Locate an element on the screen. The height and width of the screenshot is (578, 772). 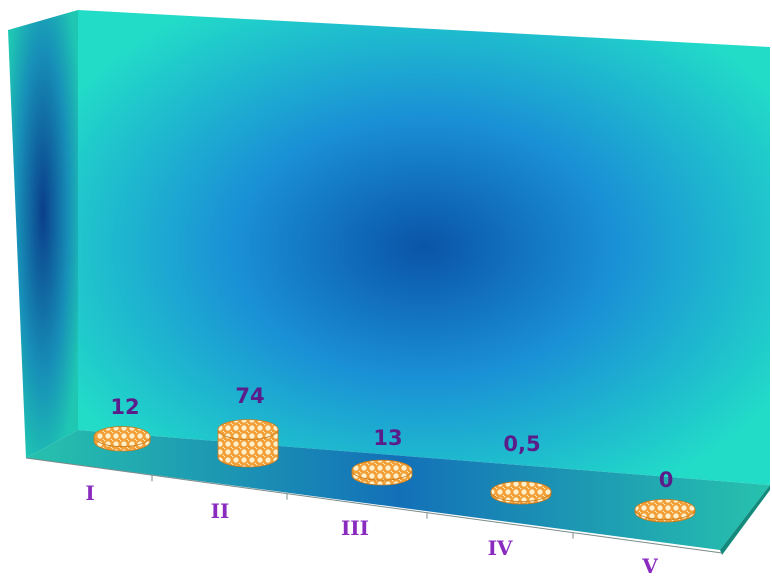
bar-i is located at coordinates (122, 439).